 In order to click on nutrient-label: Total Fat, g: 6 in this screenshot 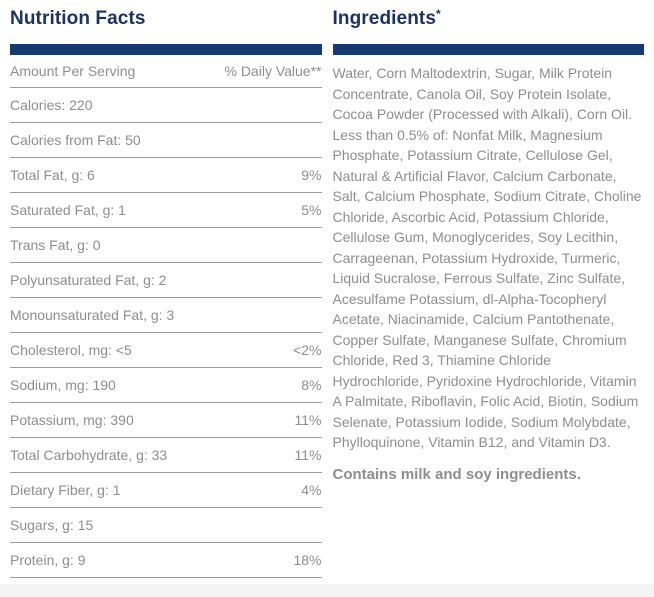, I will do `click(52, 175)`.